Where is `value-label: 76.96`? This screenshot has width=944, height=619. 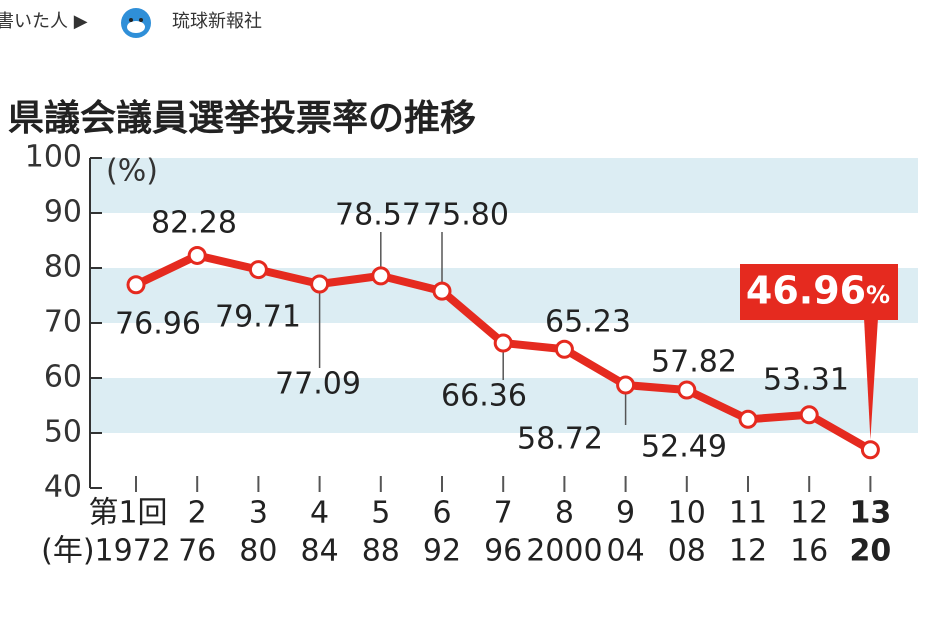 value-label: 76.96 is located at coordinates (158, 324).